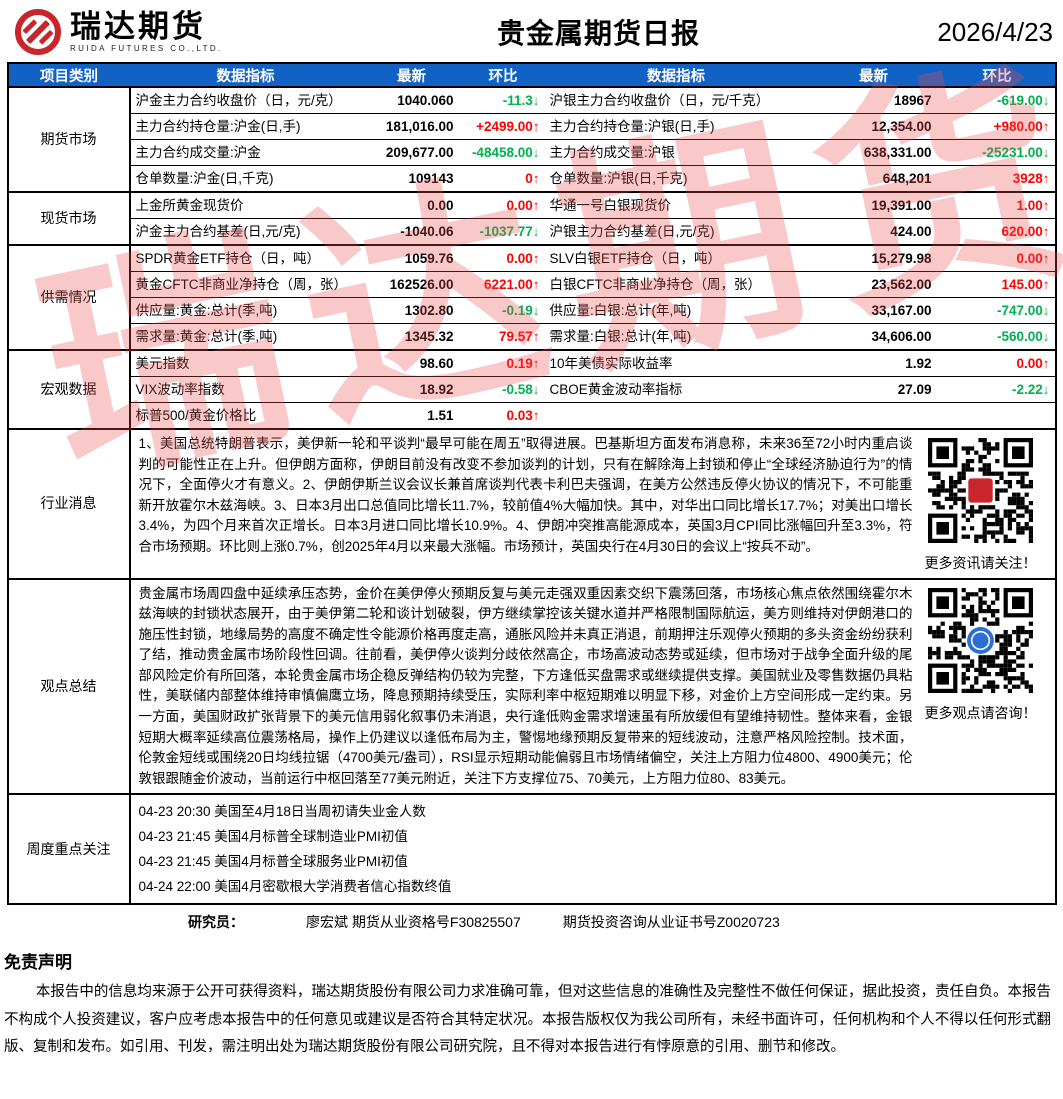  What do you see at coordinates (411, 75) in the screenshot?
I see `col-header-latest-left: 最新` at bounding box center [411, 75].